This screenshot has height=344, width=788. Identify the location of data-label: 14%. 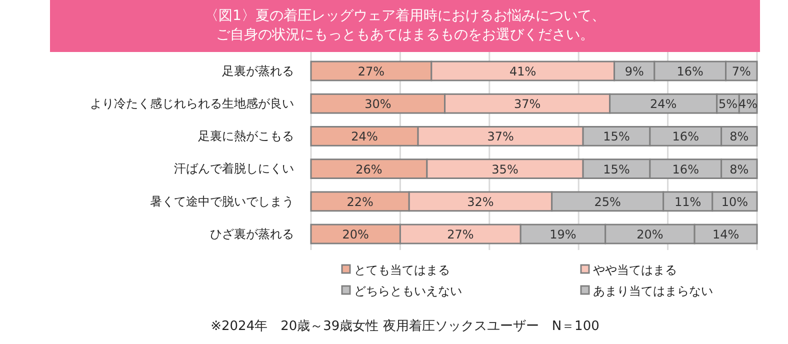
(726, 235).